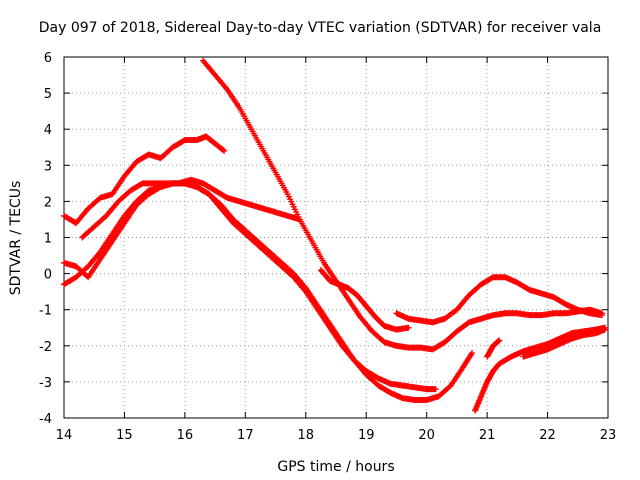  Describe the element at coordinates (493, 348) in the screenshot. I see `series-track-I` at that location.